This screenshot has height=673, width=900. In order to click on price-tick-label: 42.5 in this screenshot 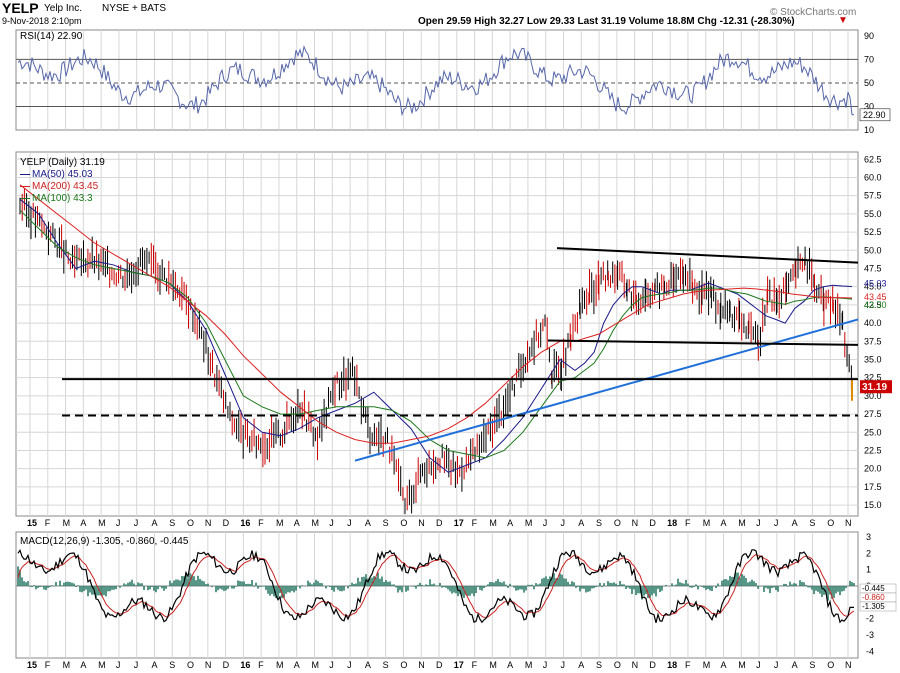, I will do `click(873, 305)`.